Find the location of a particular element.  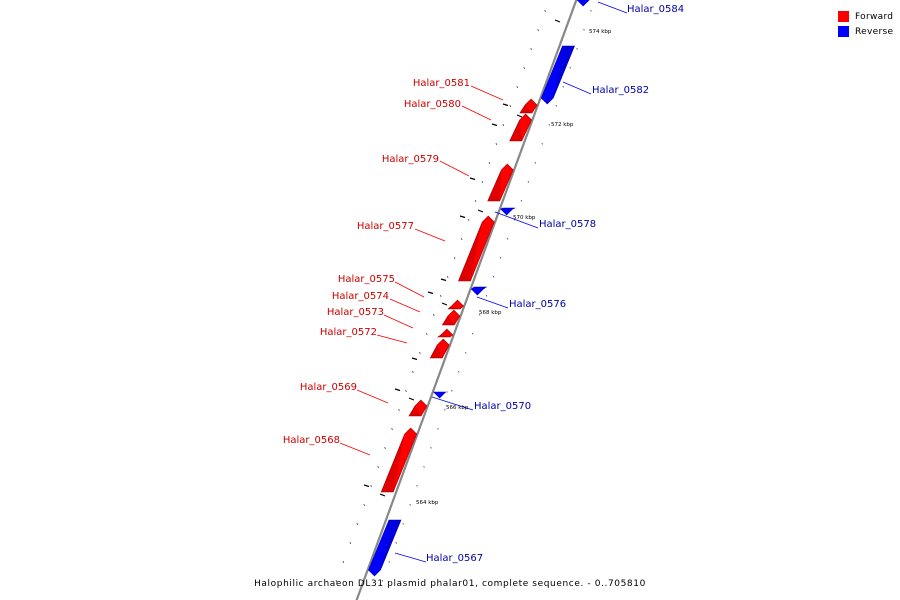

gene-label: Halar_0578 is located at coordinates (567, 224).